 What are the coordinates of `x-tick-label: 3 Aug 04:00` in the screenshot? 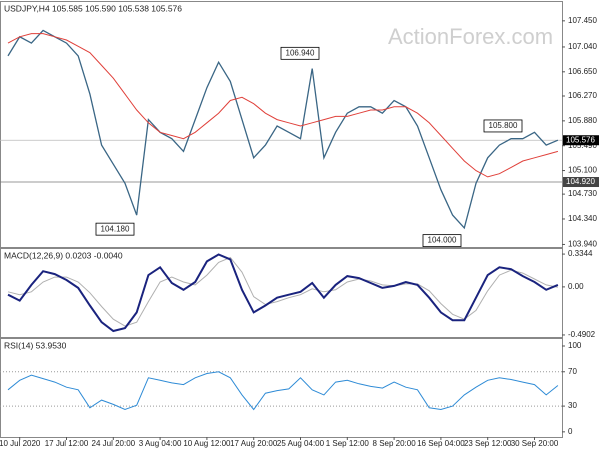 It's located at (160, 443).